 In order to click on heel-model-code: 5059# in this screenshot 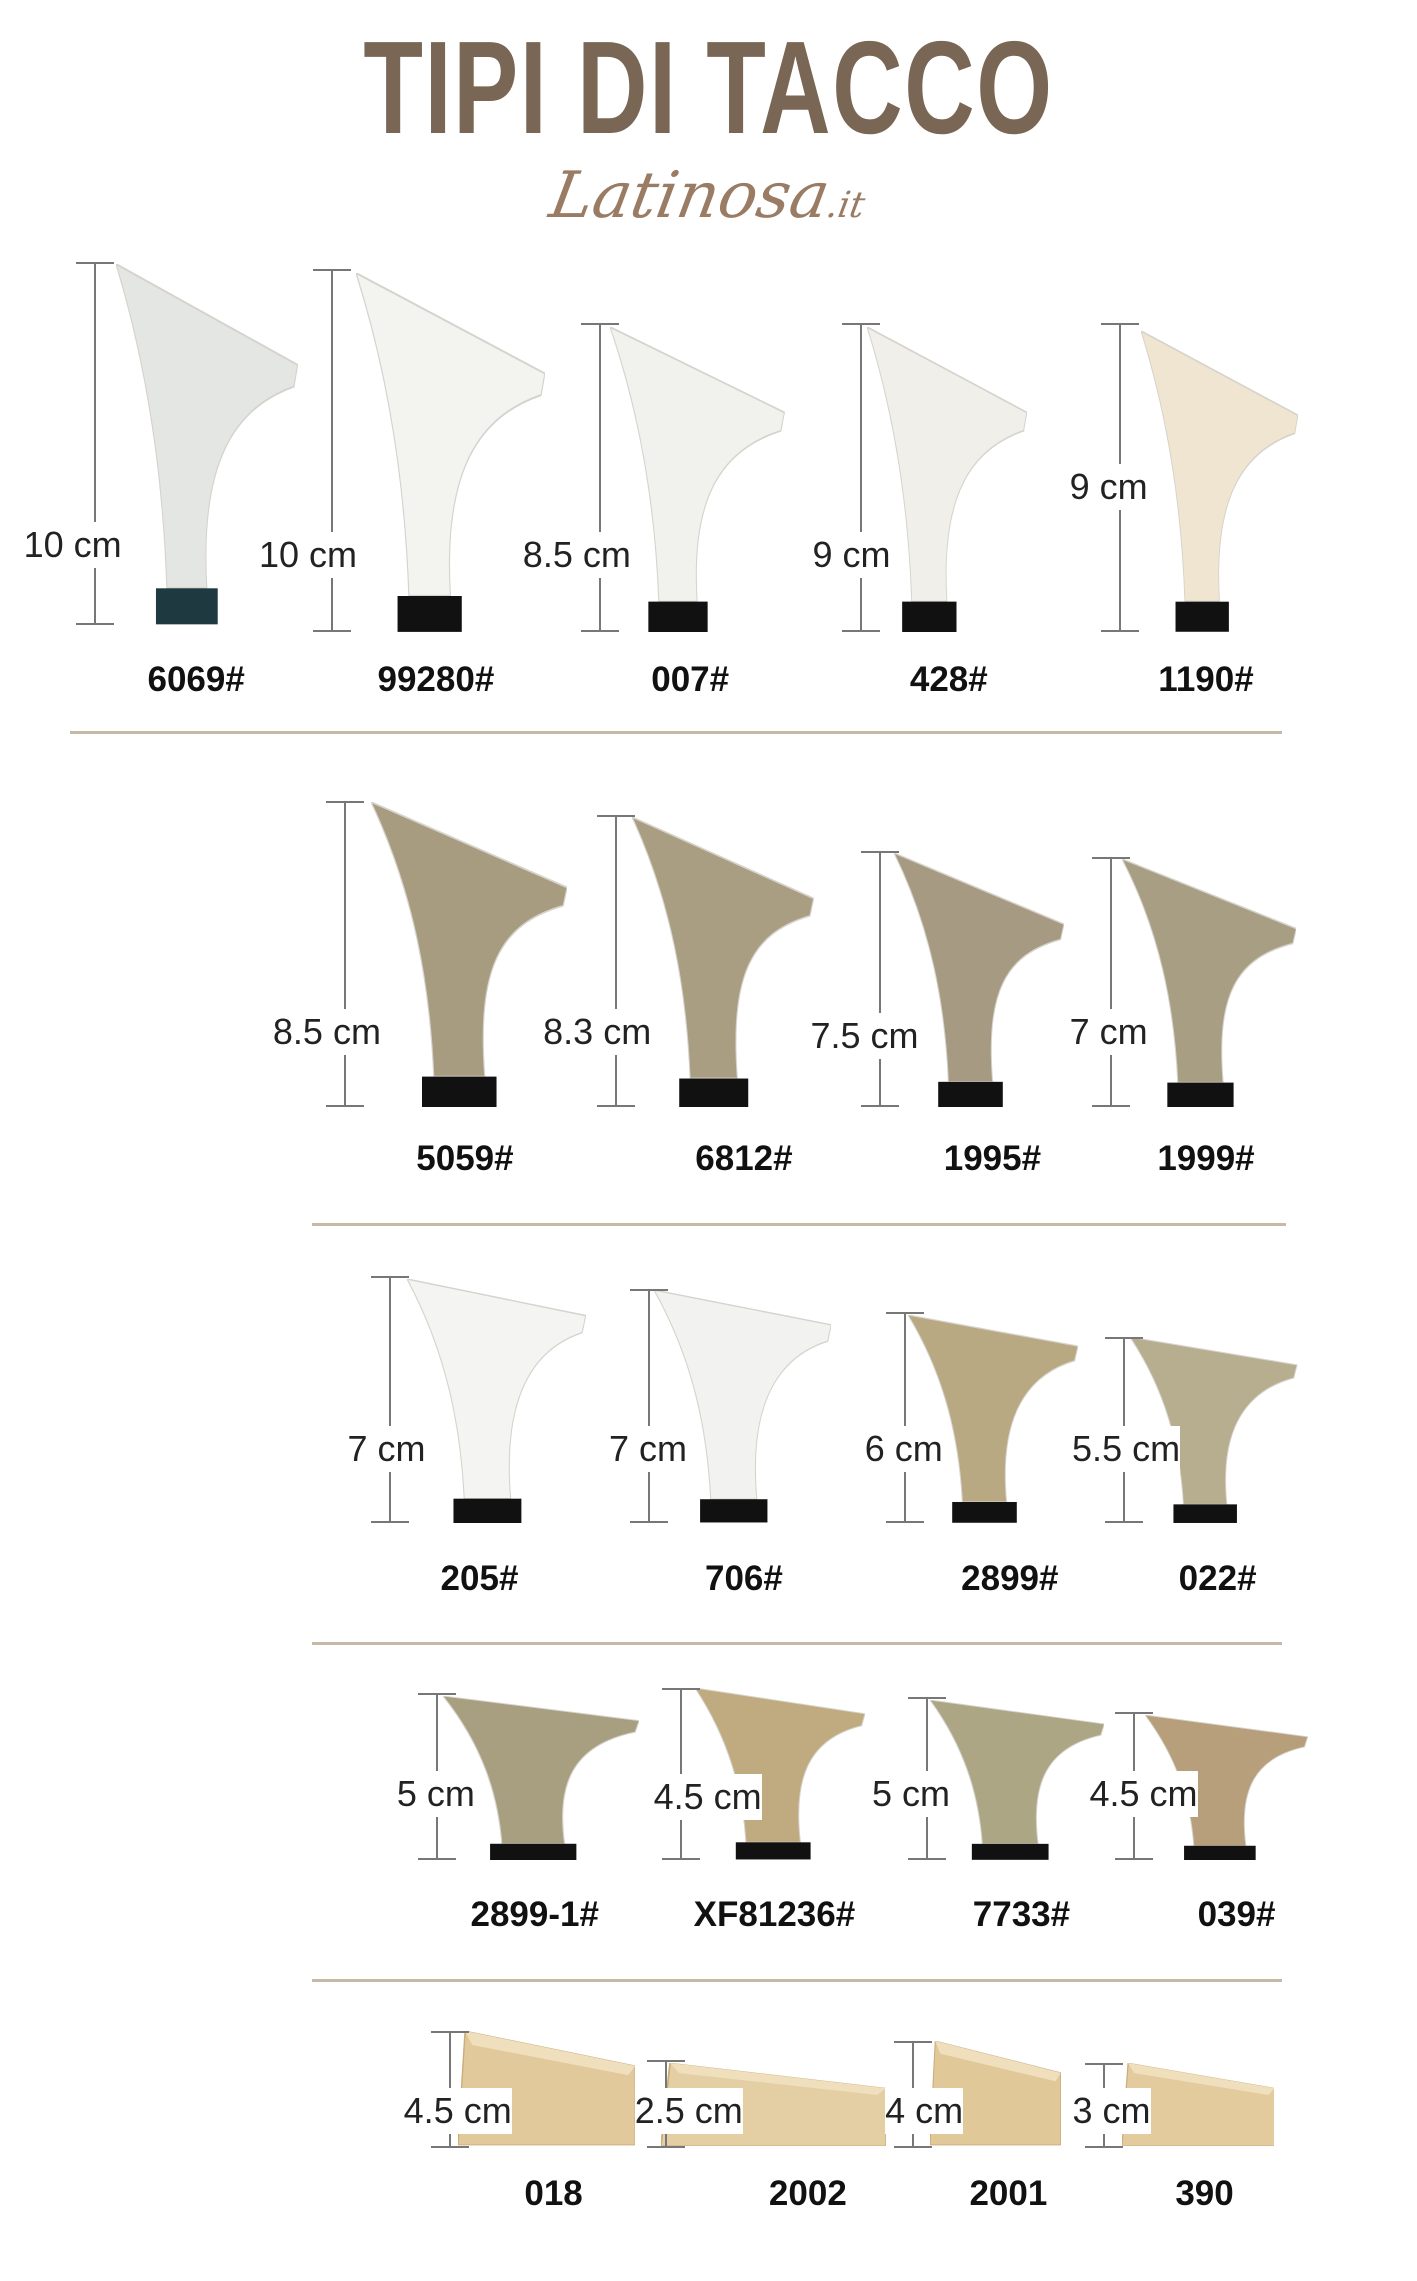, I will do `click(465, 1159)`.